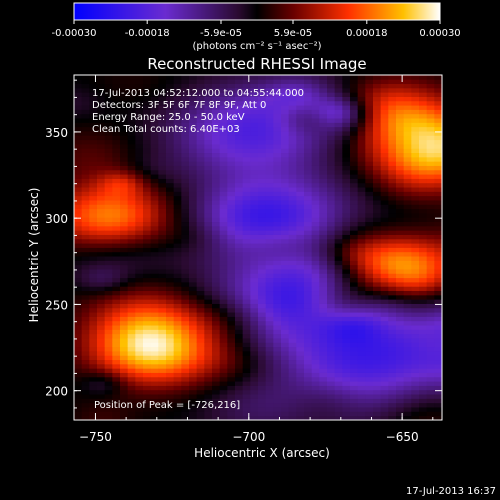  Describe the element at coordinates (366, 33) in the screenshot. I see `colorbar-tick-label: 0.00018` at that location.